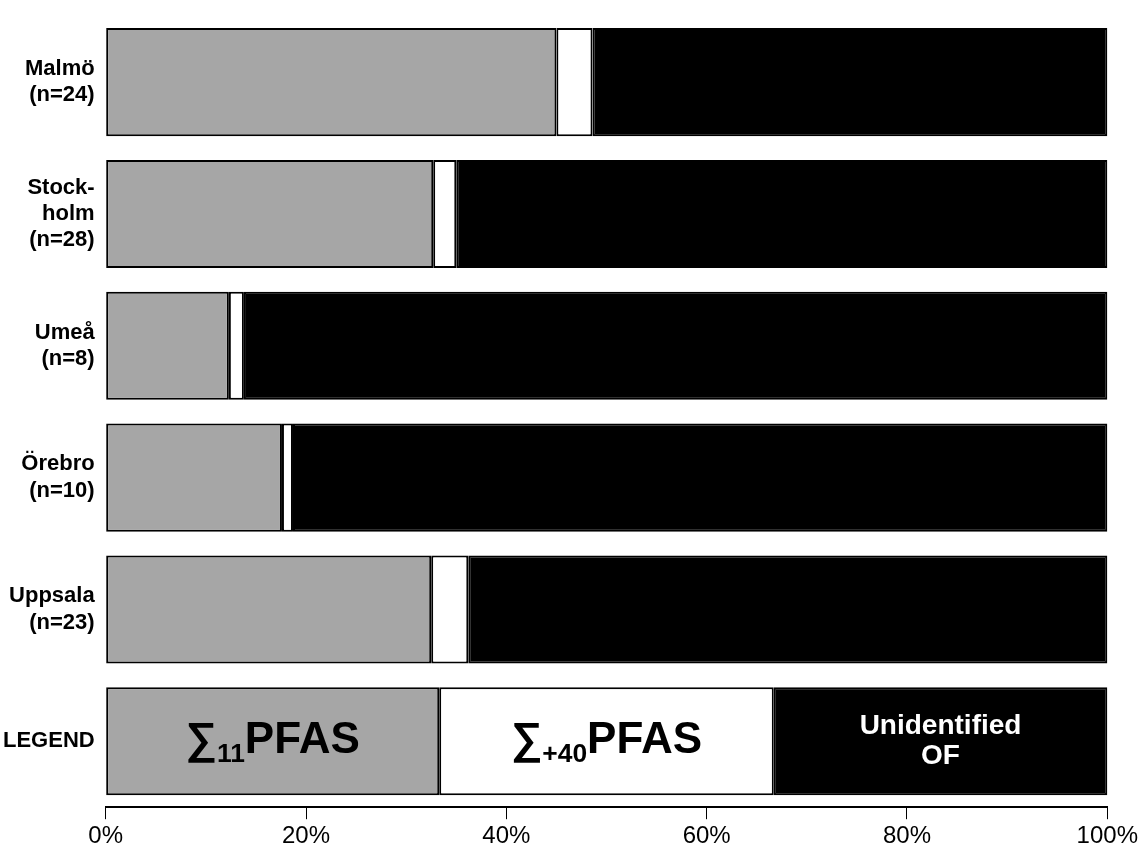 The width and height of the screenshot is (1141, 860). I want to click on x-tick-label: 40%, so click(506, 835).